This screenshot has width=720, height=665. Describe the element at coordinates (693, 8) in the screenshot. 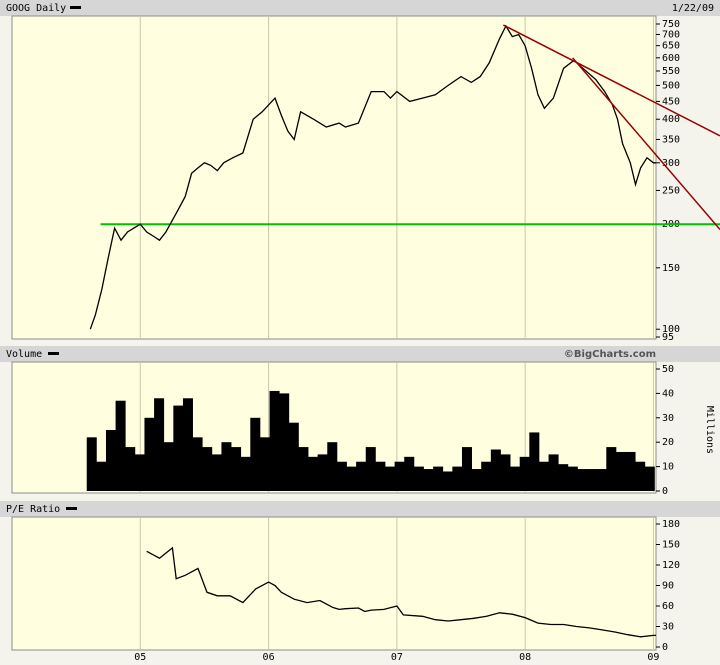

I see `chart-date: 1/22/09` at that location.